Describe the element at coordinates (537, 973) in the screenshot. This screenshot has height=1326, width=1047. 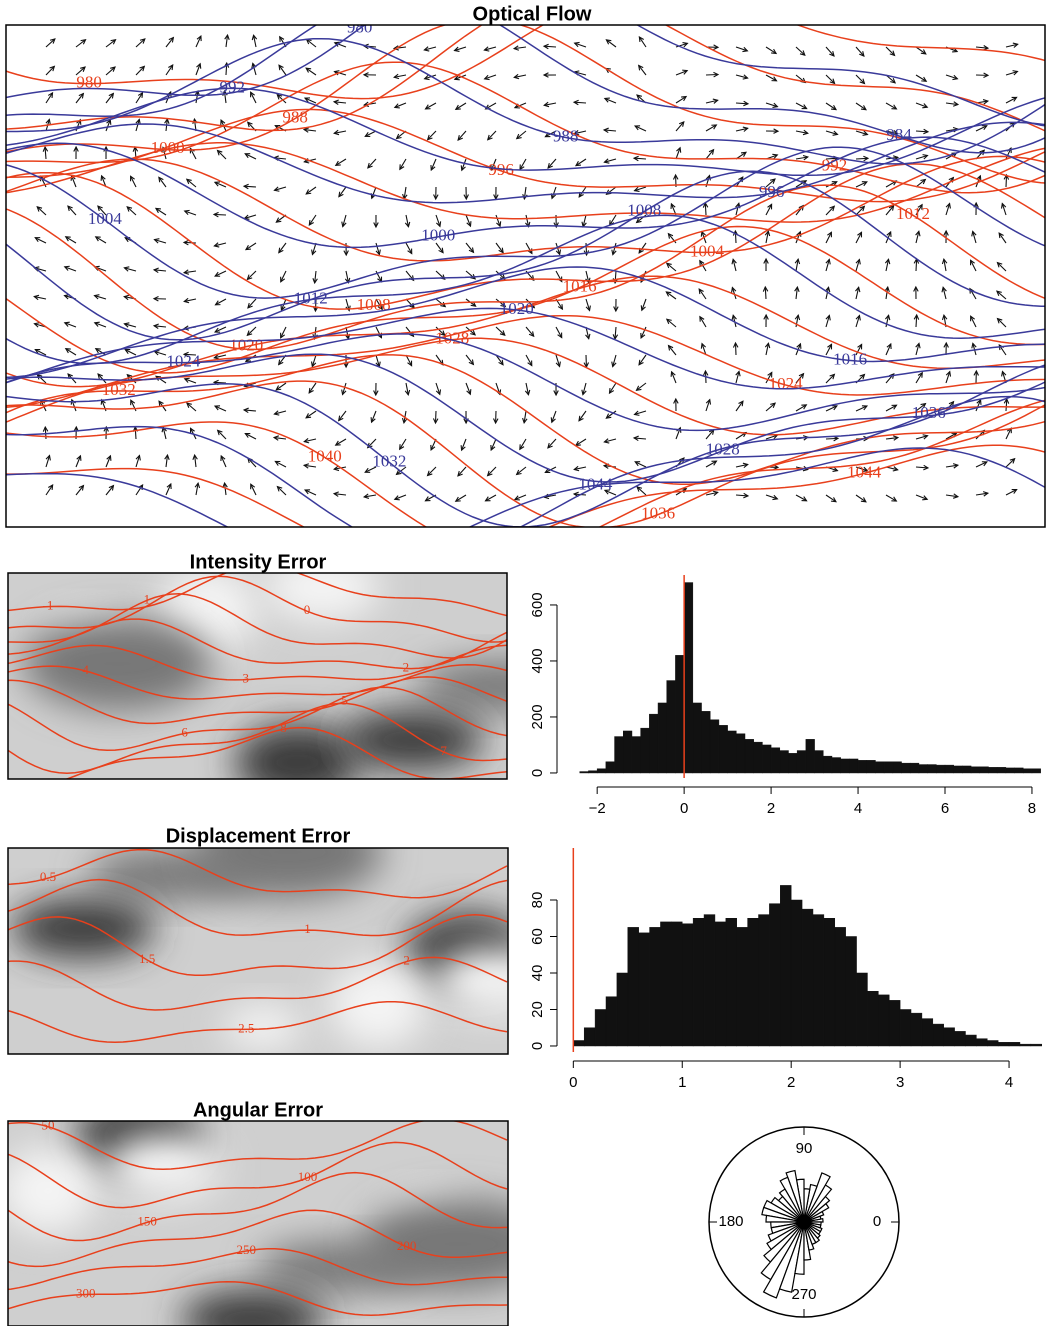
I see `y-tick-label: 40` at that location.